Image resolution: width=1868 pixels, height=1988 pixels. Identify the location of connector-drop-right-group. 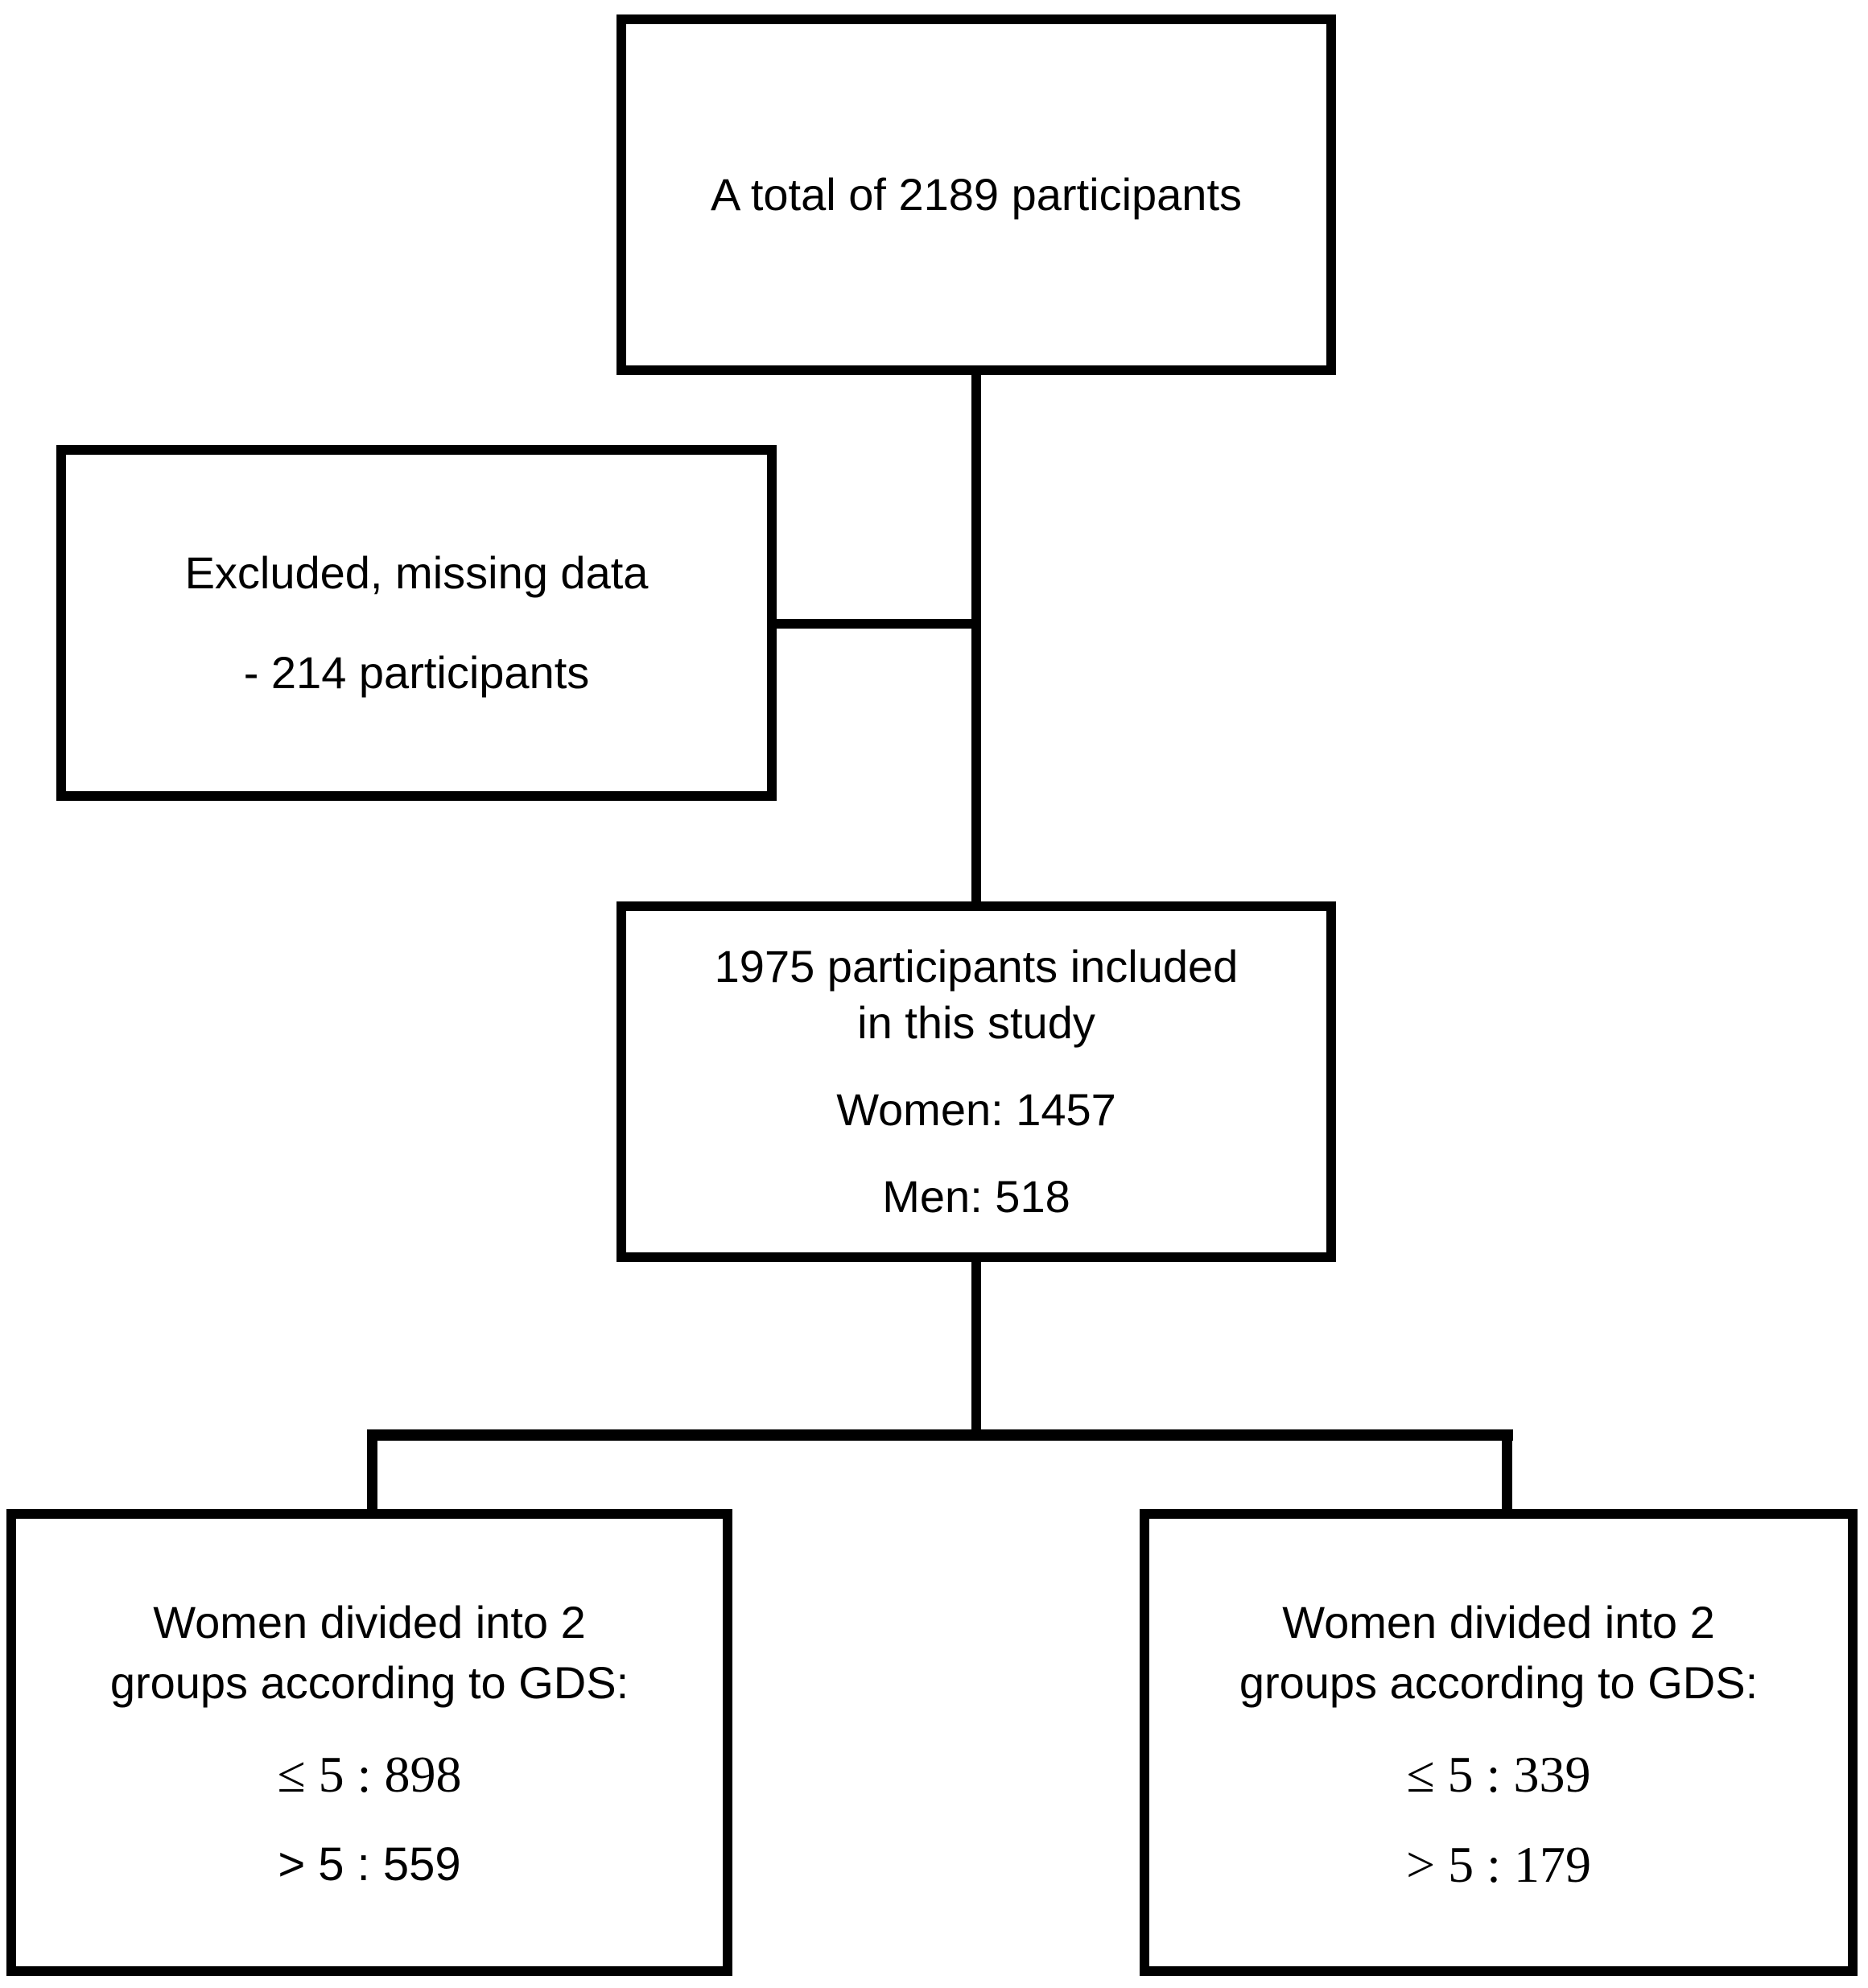
(1507, 1471).